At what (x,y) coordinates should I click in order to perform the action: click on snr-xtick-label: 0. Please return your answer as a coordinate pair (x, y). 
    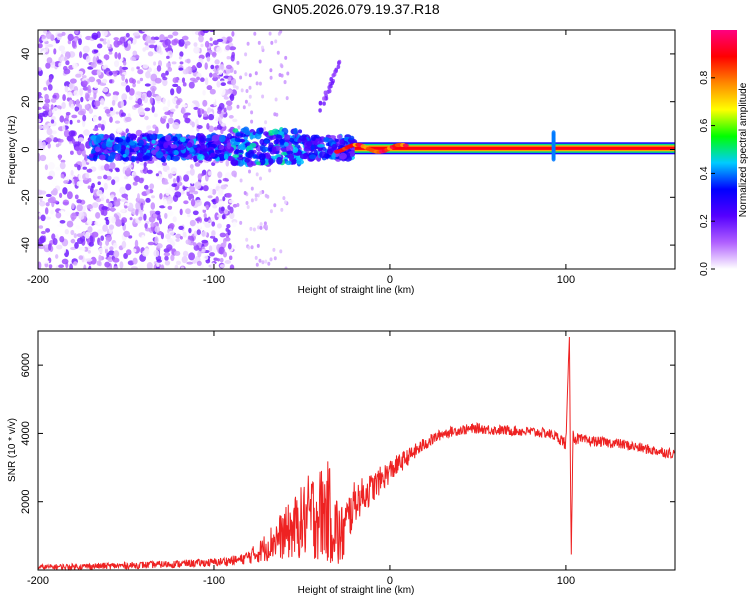
    Looking at the image, I should click on (390, 581).